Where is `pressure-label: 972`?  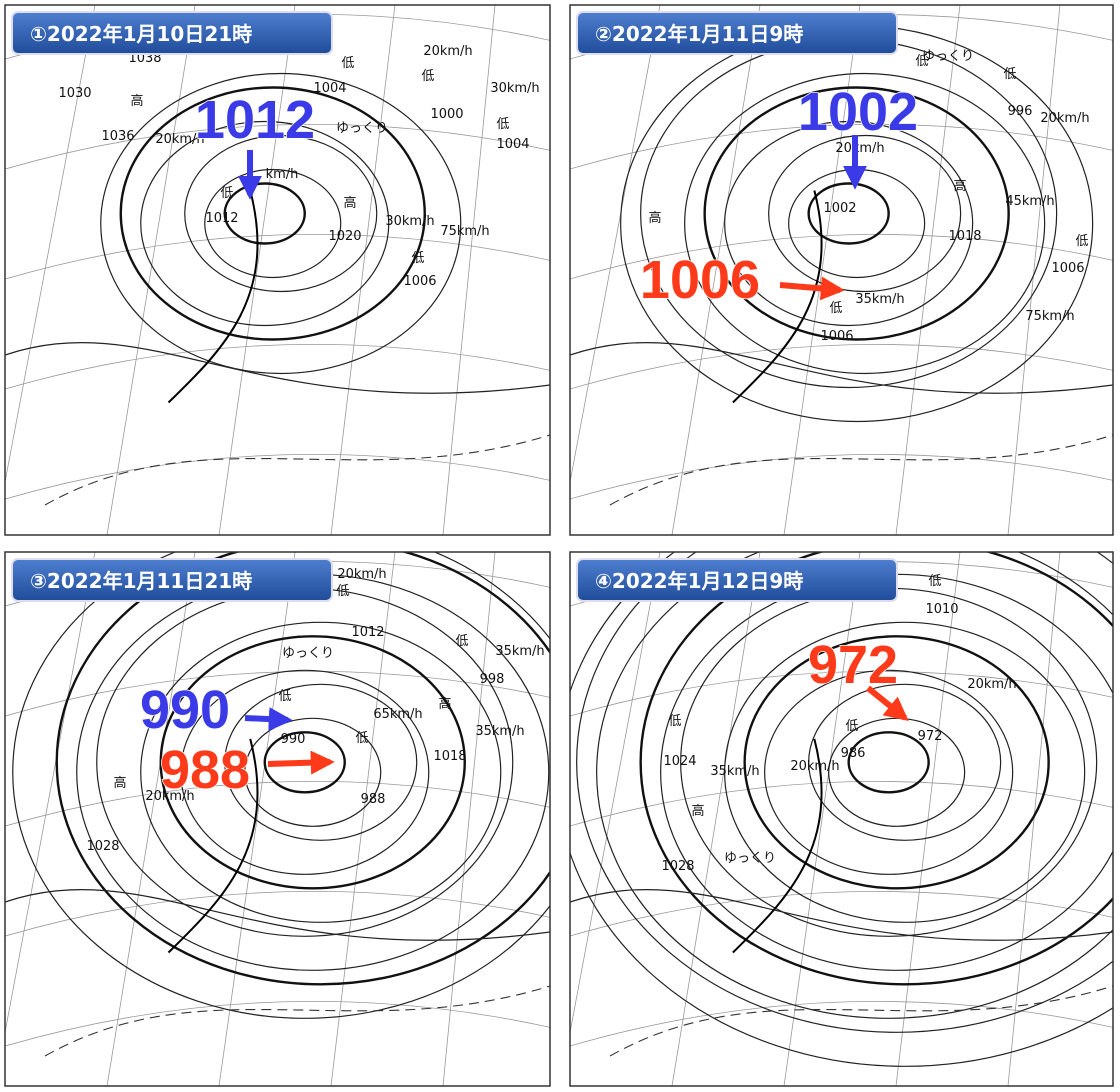 pressure-label: 972 is located at coordinates (930, 736).